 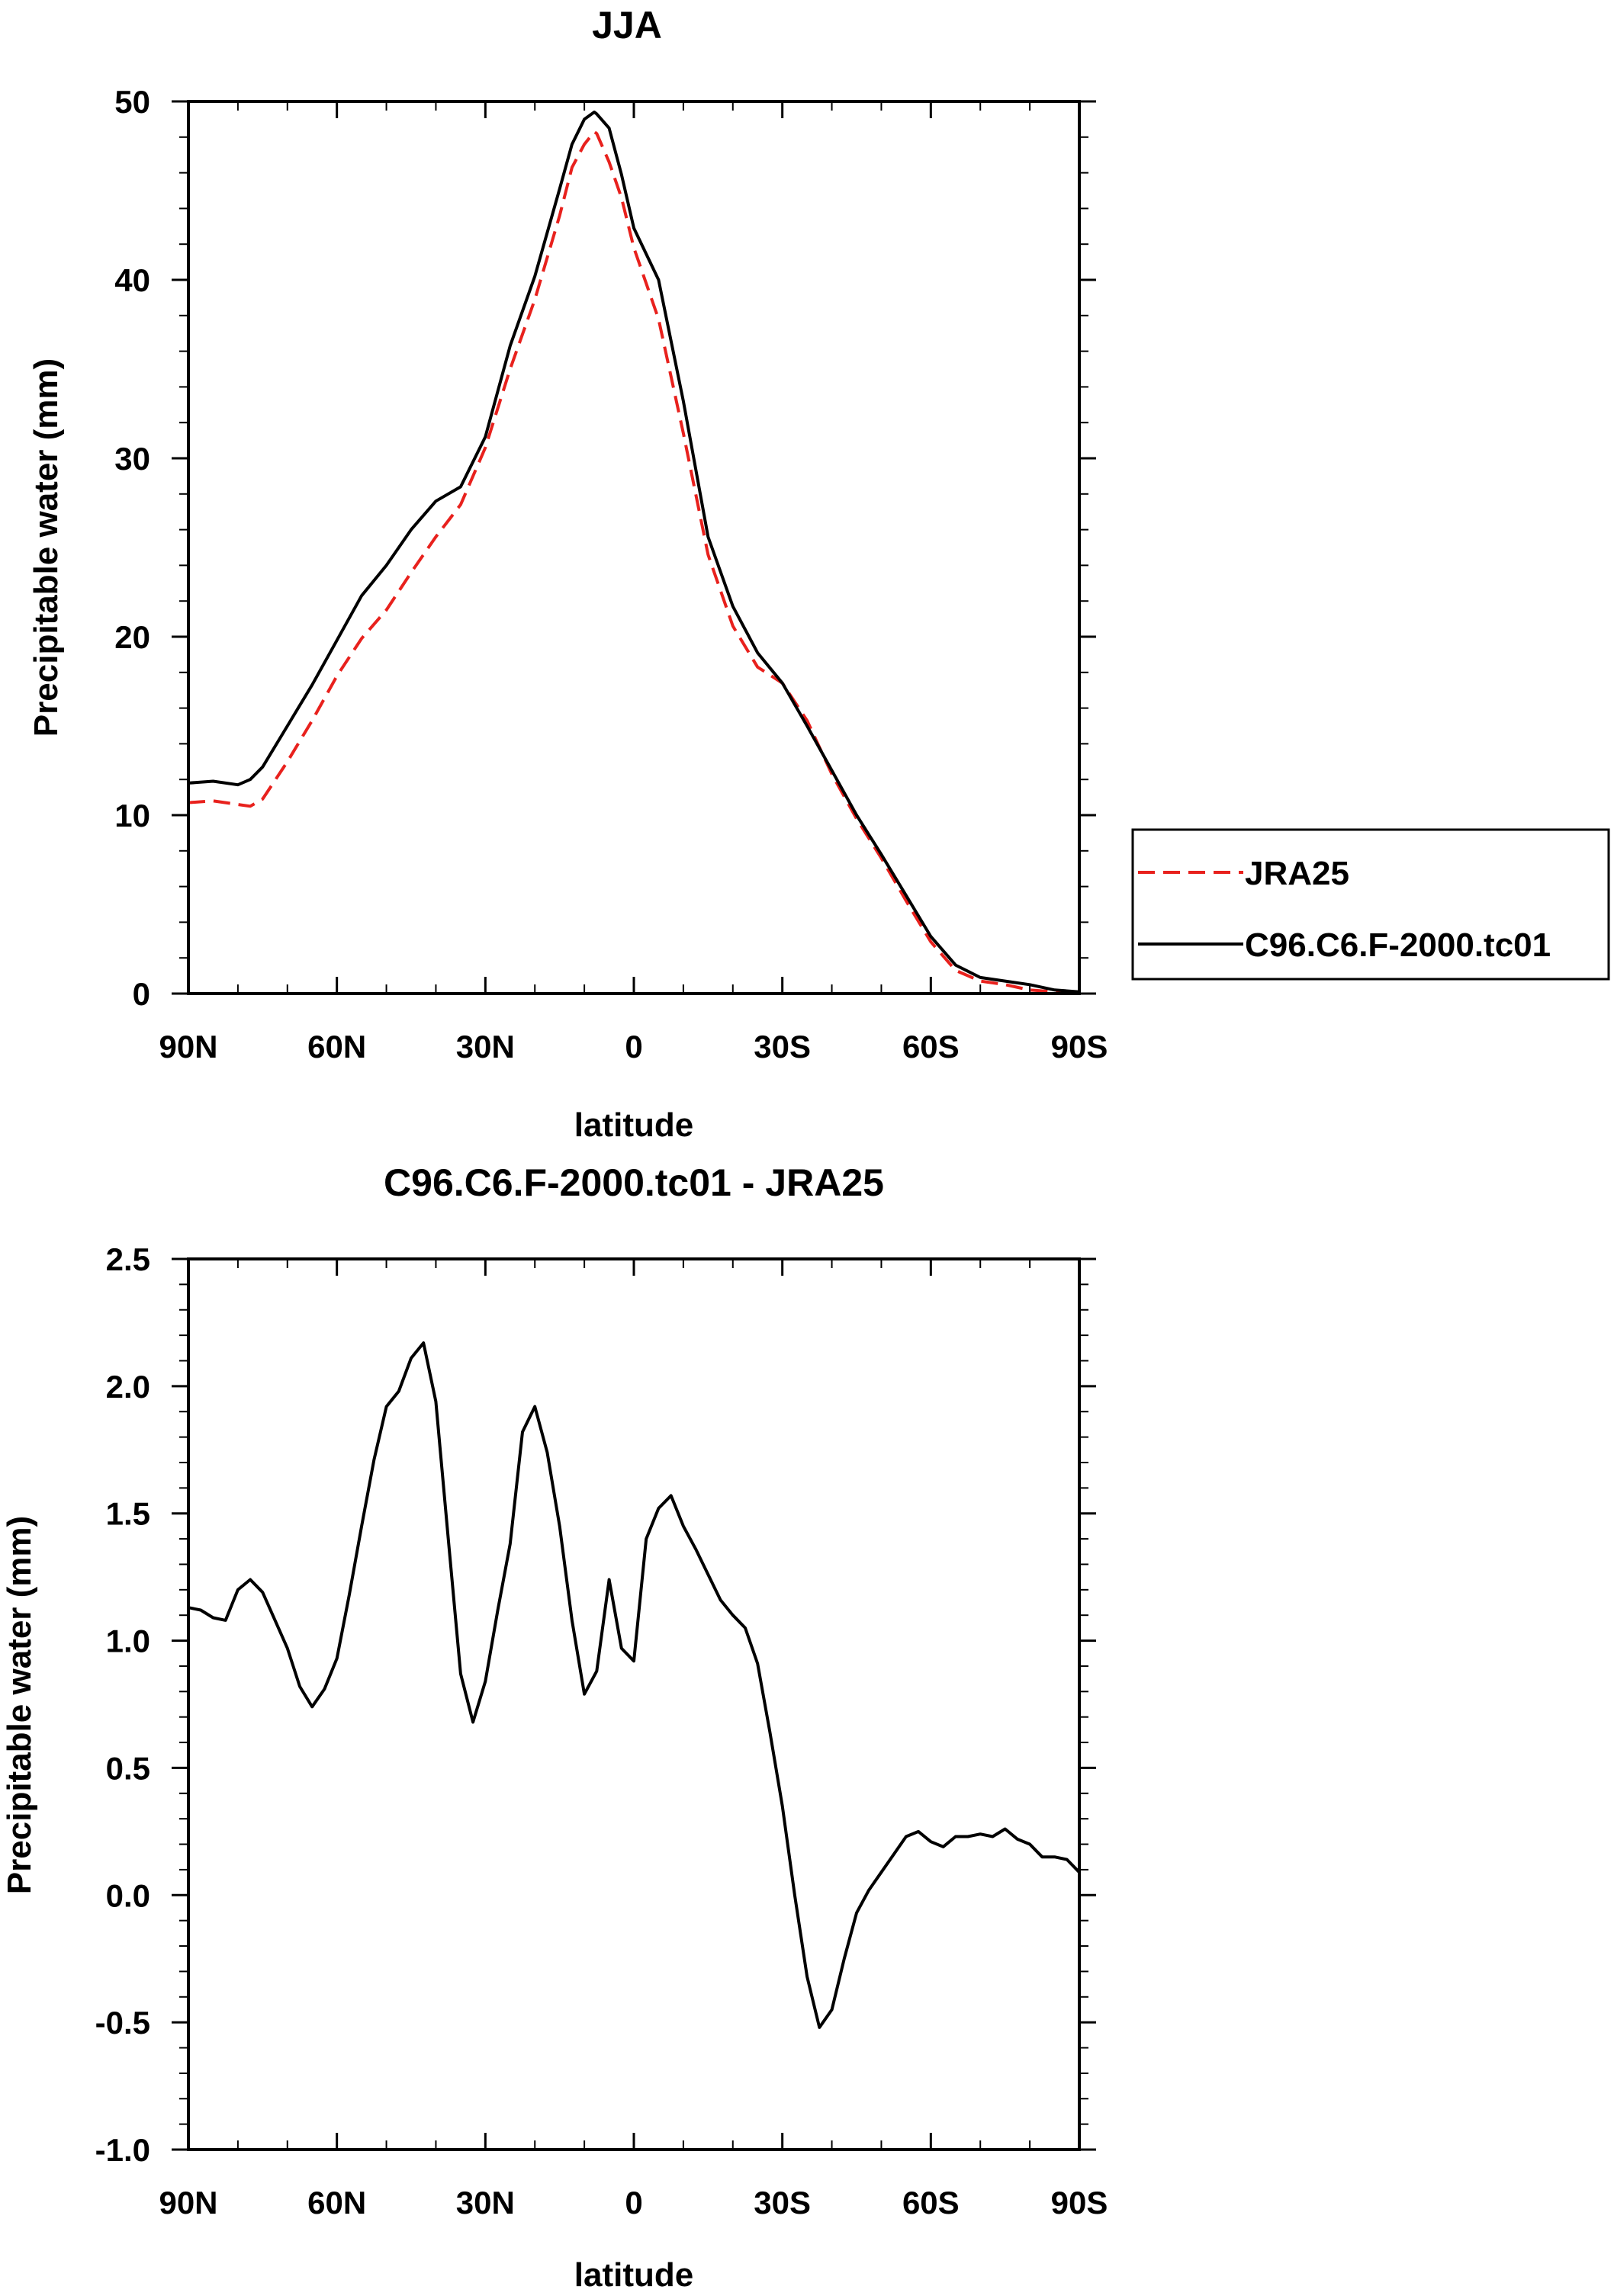 What do you see at coordinates (46, 547) in the screenshot?
I see `top-y-axis-label: Precipitable water (mm)` at bounding box center [46, 547].